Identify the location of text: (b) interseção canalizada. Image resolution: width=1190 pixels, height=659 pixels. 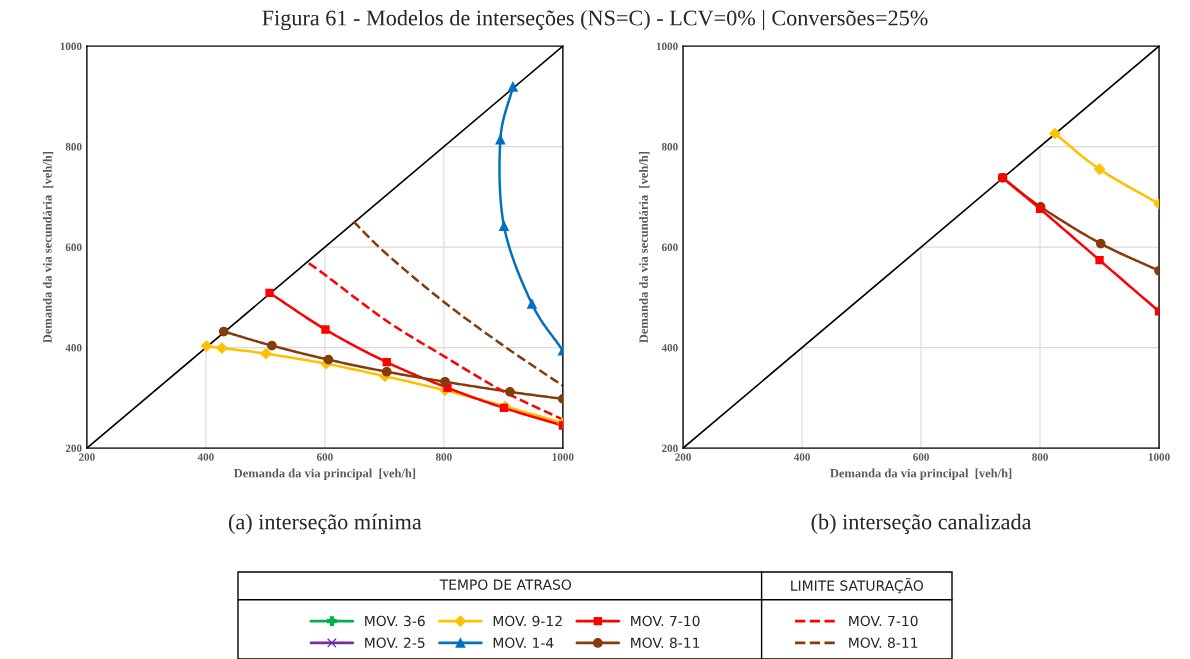
(921, 523).